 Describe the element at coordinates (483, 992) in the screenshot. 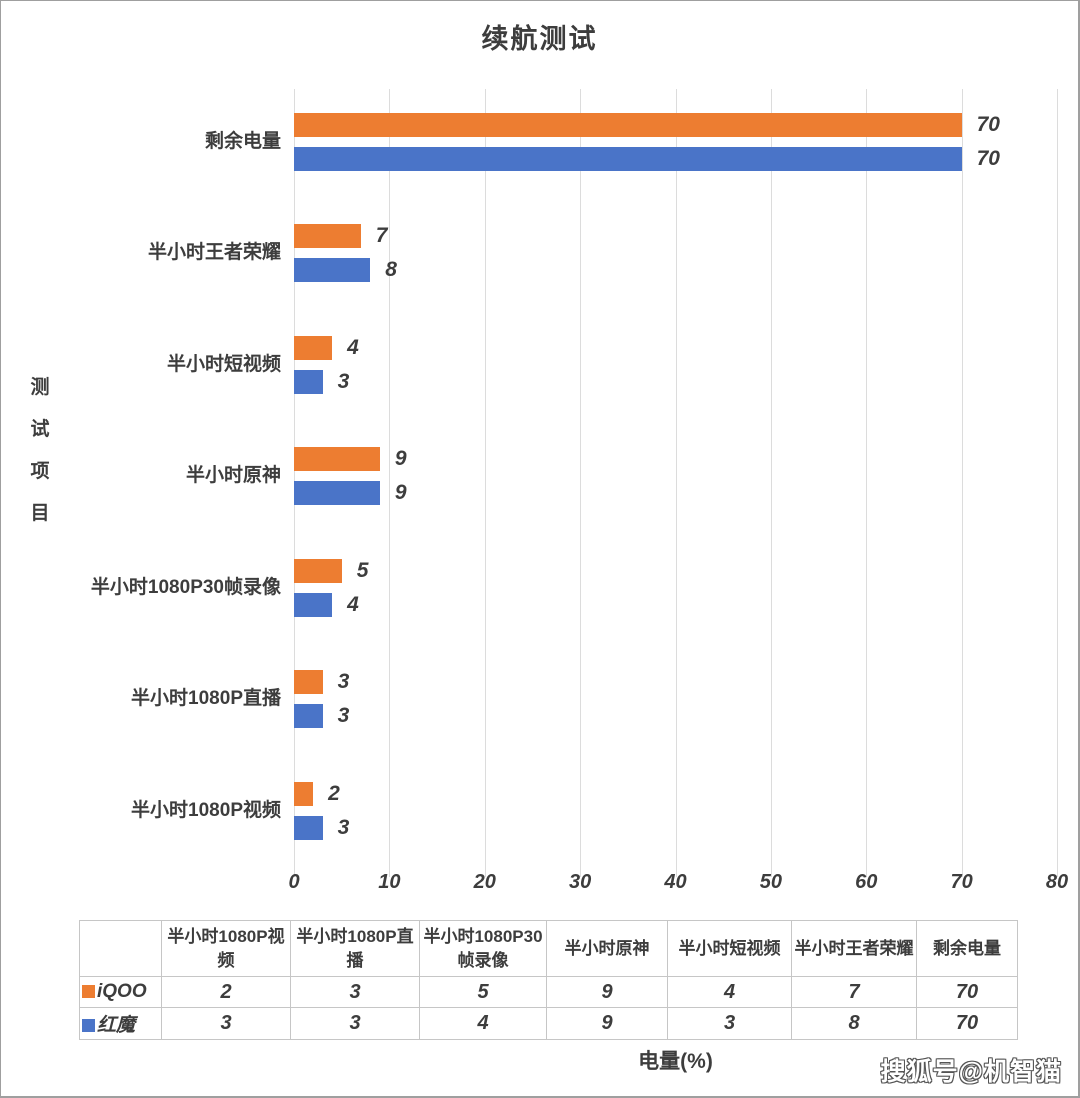

I see `table-value-cell: 5` at that location.